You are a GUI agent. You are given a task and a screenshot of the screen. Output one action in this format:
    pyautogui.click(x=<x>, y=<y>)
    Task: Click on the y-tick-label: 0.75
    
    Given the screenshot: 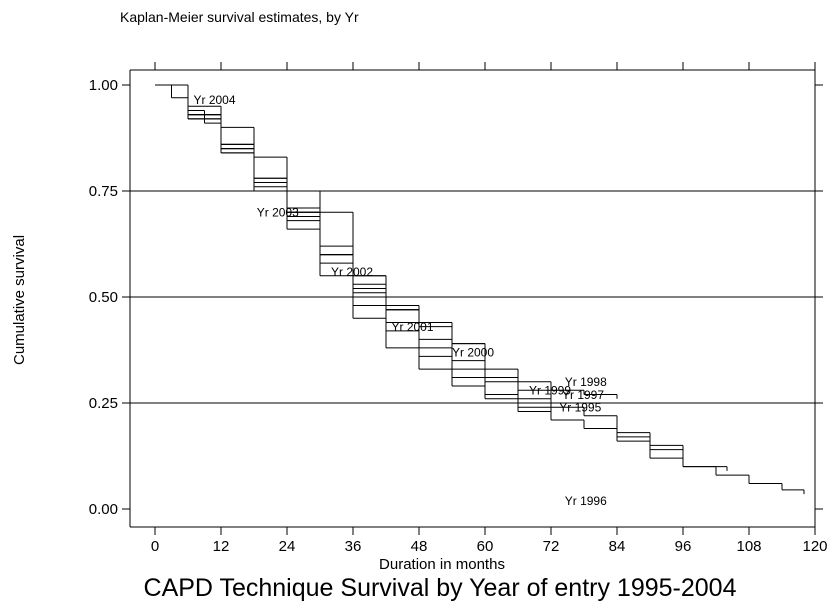 What is the action you would take?
    pyautogui.click(x=103, y=191)
    